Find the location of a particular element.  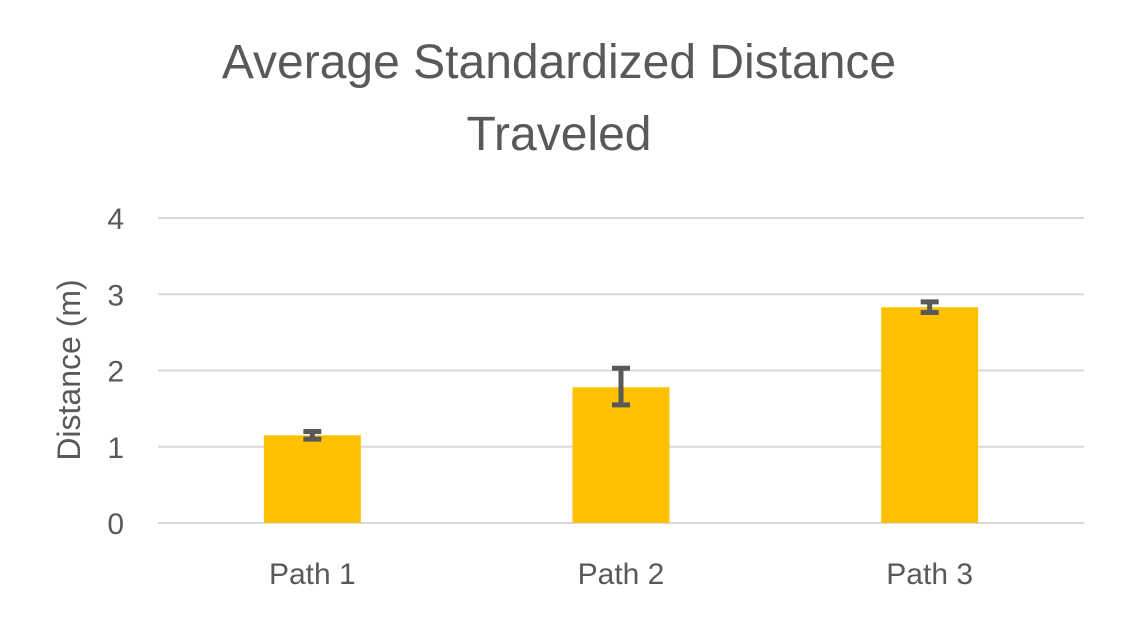

x-tick-label: Path 1 is located at coordinates (312, 574).